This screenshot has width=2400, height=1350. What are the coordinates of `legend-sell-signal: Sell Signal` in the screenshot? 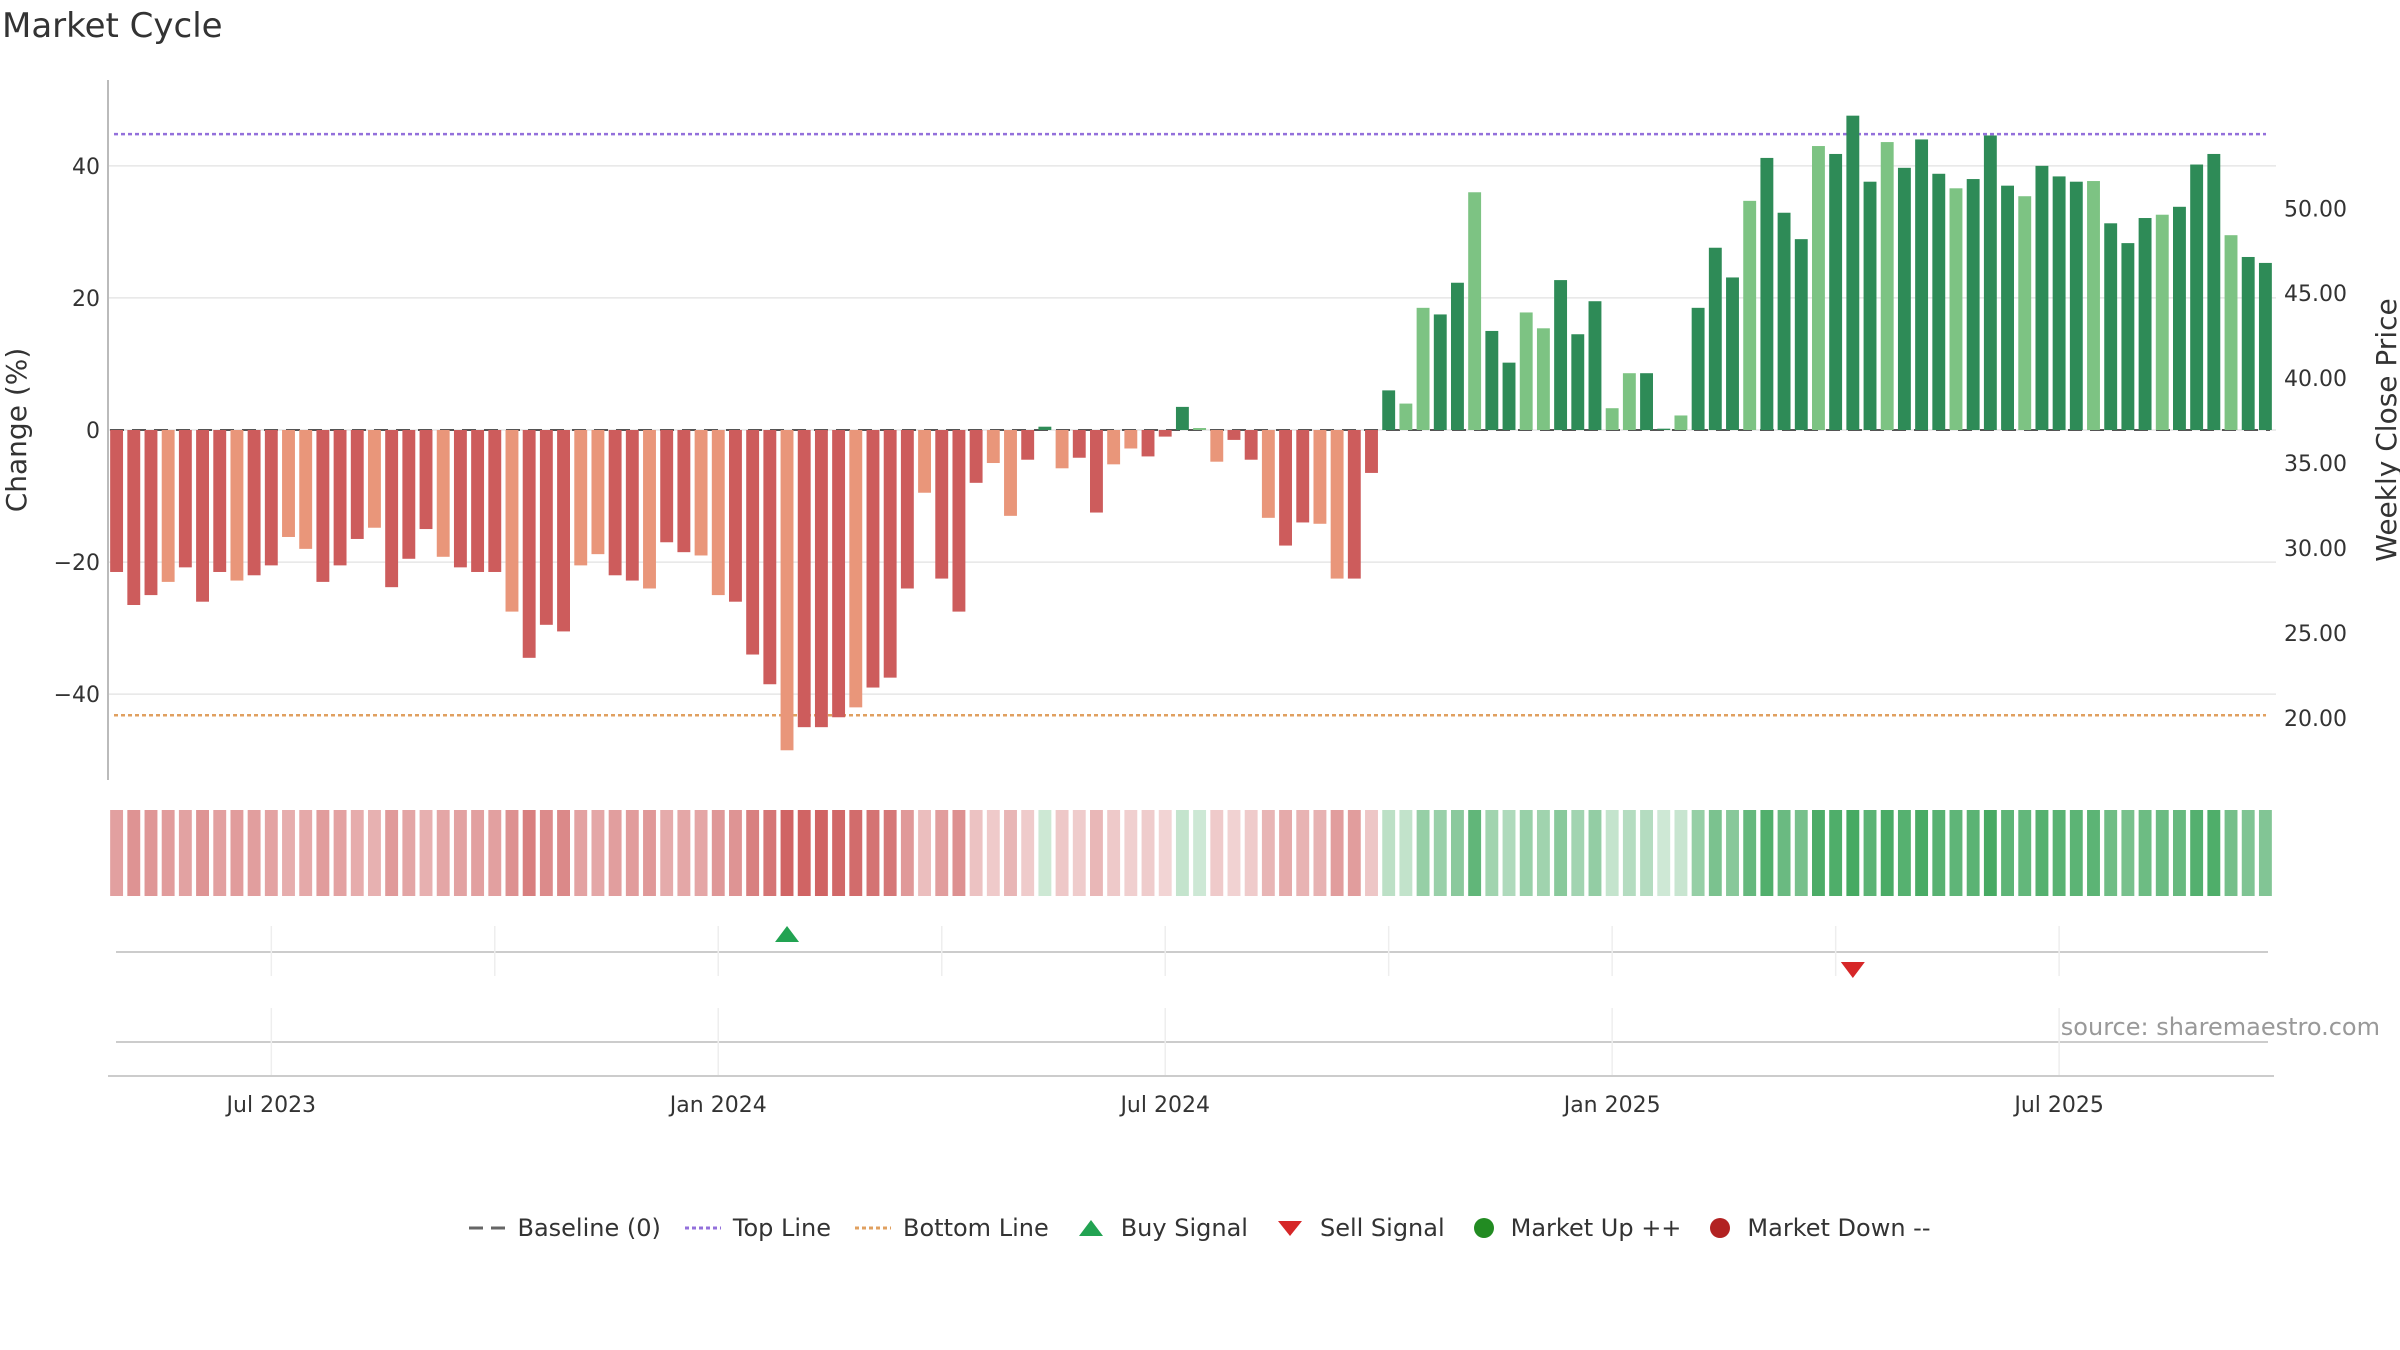 It's located at (1358, 1228).